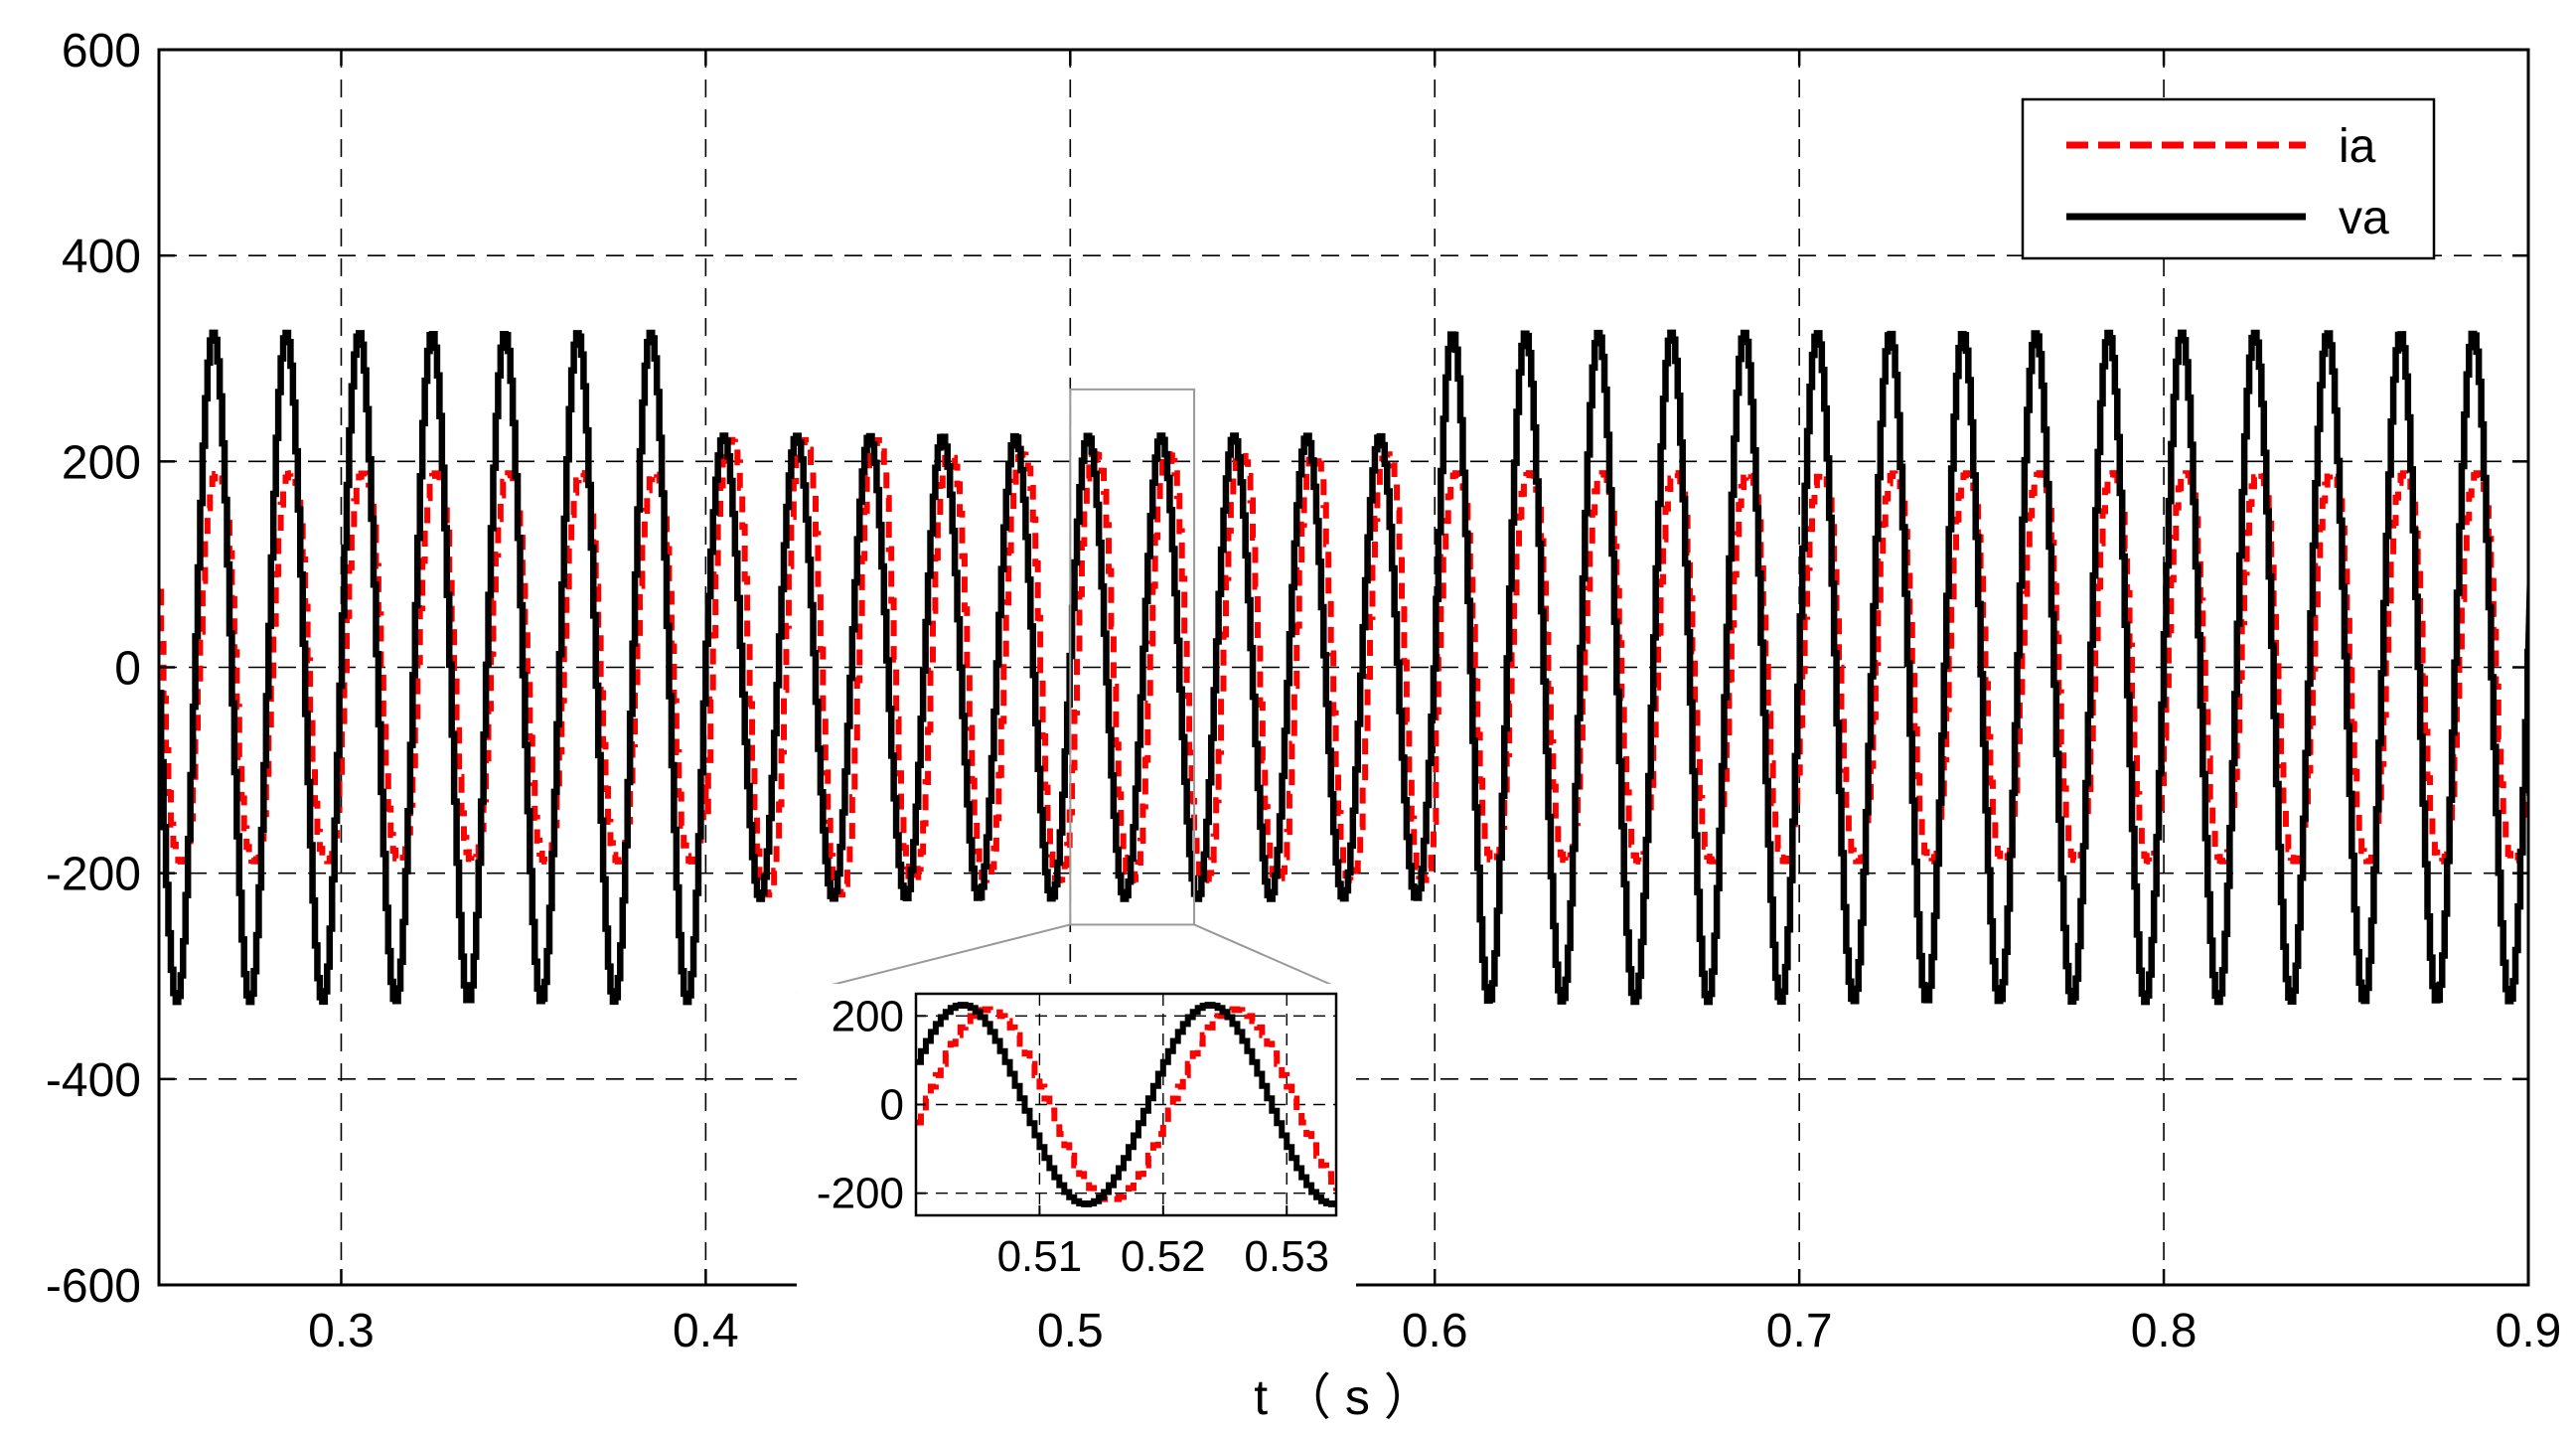 Image resolution: width=2576 pixels, height=1432 pixels. What do you see at coordinates (1273, 959) in the screenshot?
I see `zoom-connector-right` at bounding box center [1273, 959].